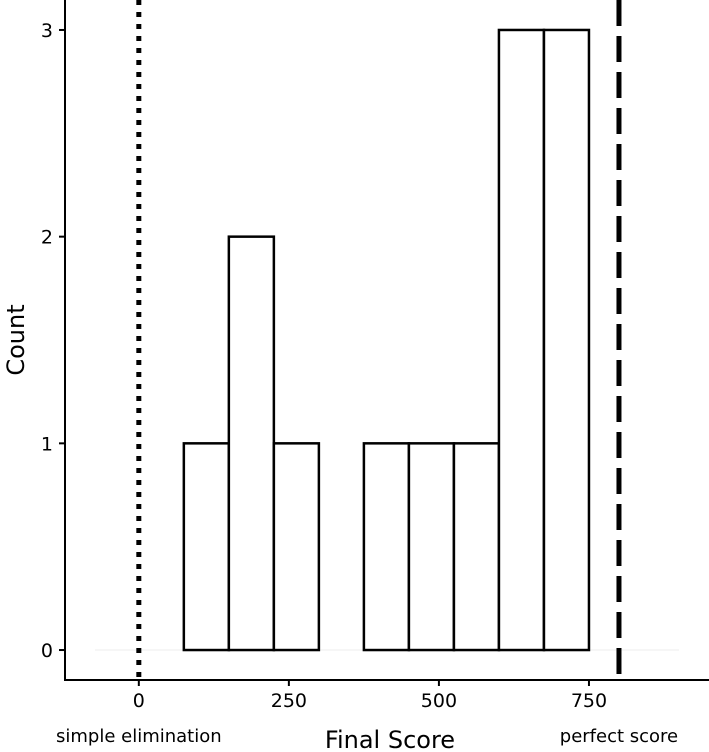 This screenshot has width=709, height=752. Describe the element at coordinates (390, 739) in the screenshot. I see `x-axis-label: Final Score` at that location.